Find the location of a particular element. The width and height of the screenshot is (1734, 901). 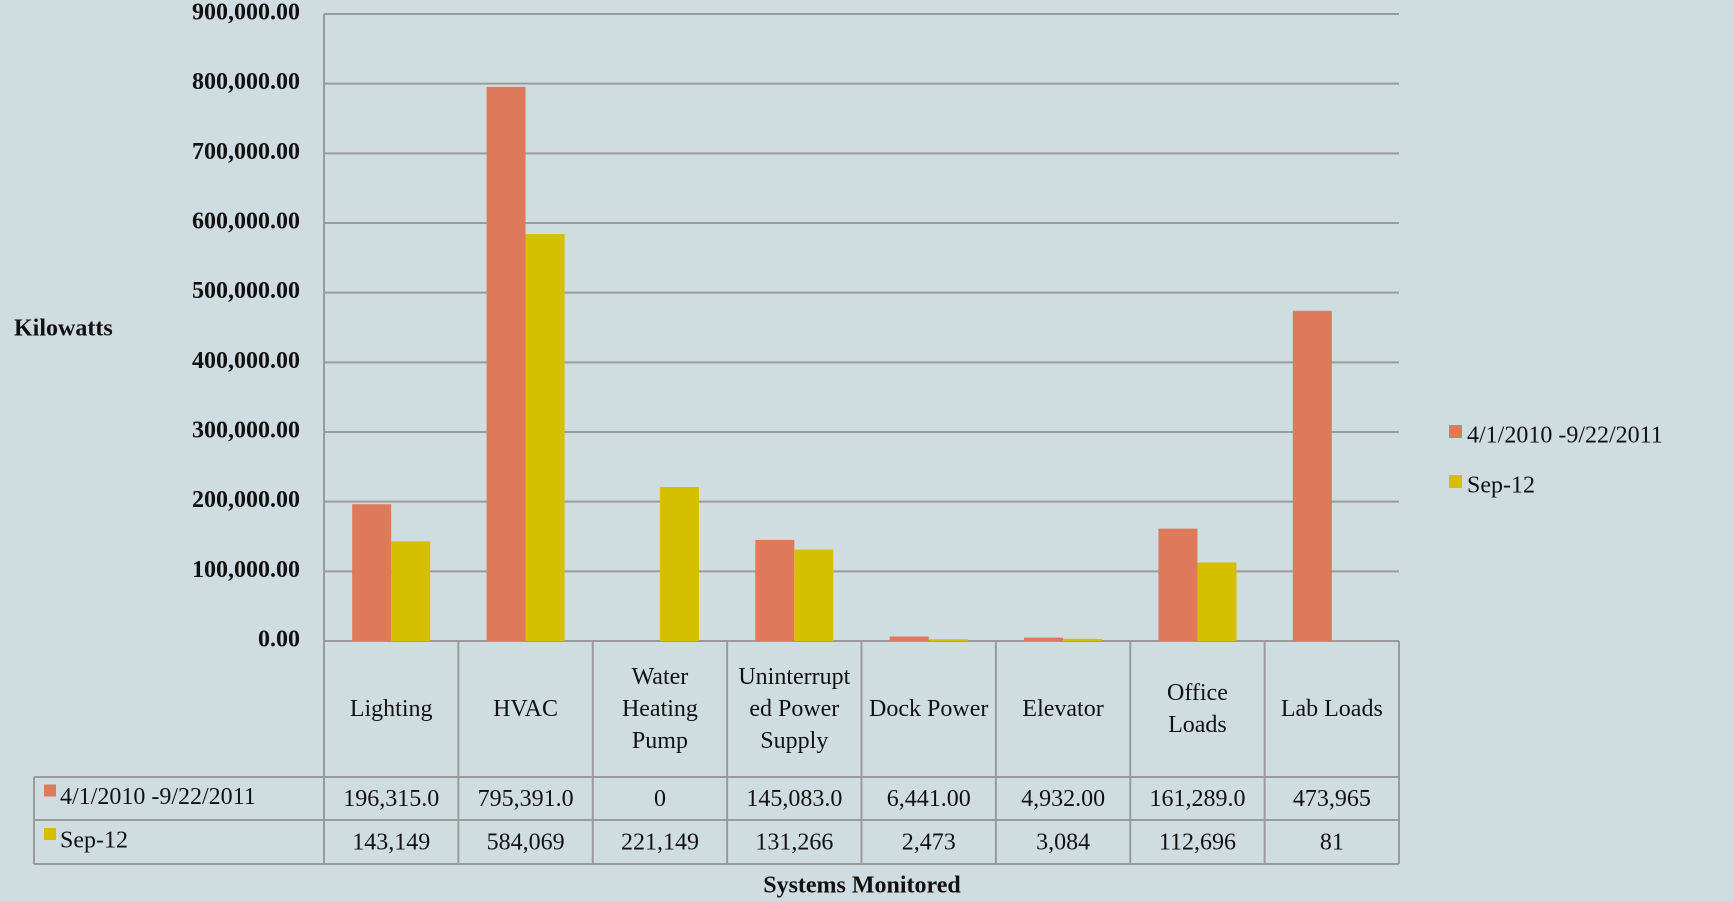

y-tick-label: 200,000.00 is located at coordinates (246, 500).